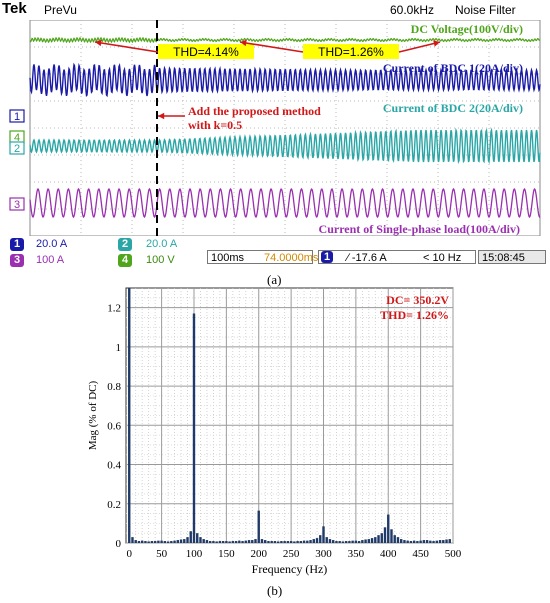 This screenshot has width=550, height=603. I want to click on scope-mode: PreVu, so click(60, 10).